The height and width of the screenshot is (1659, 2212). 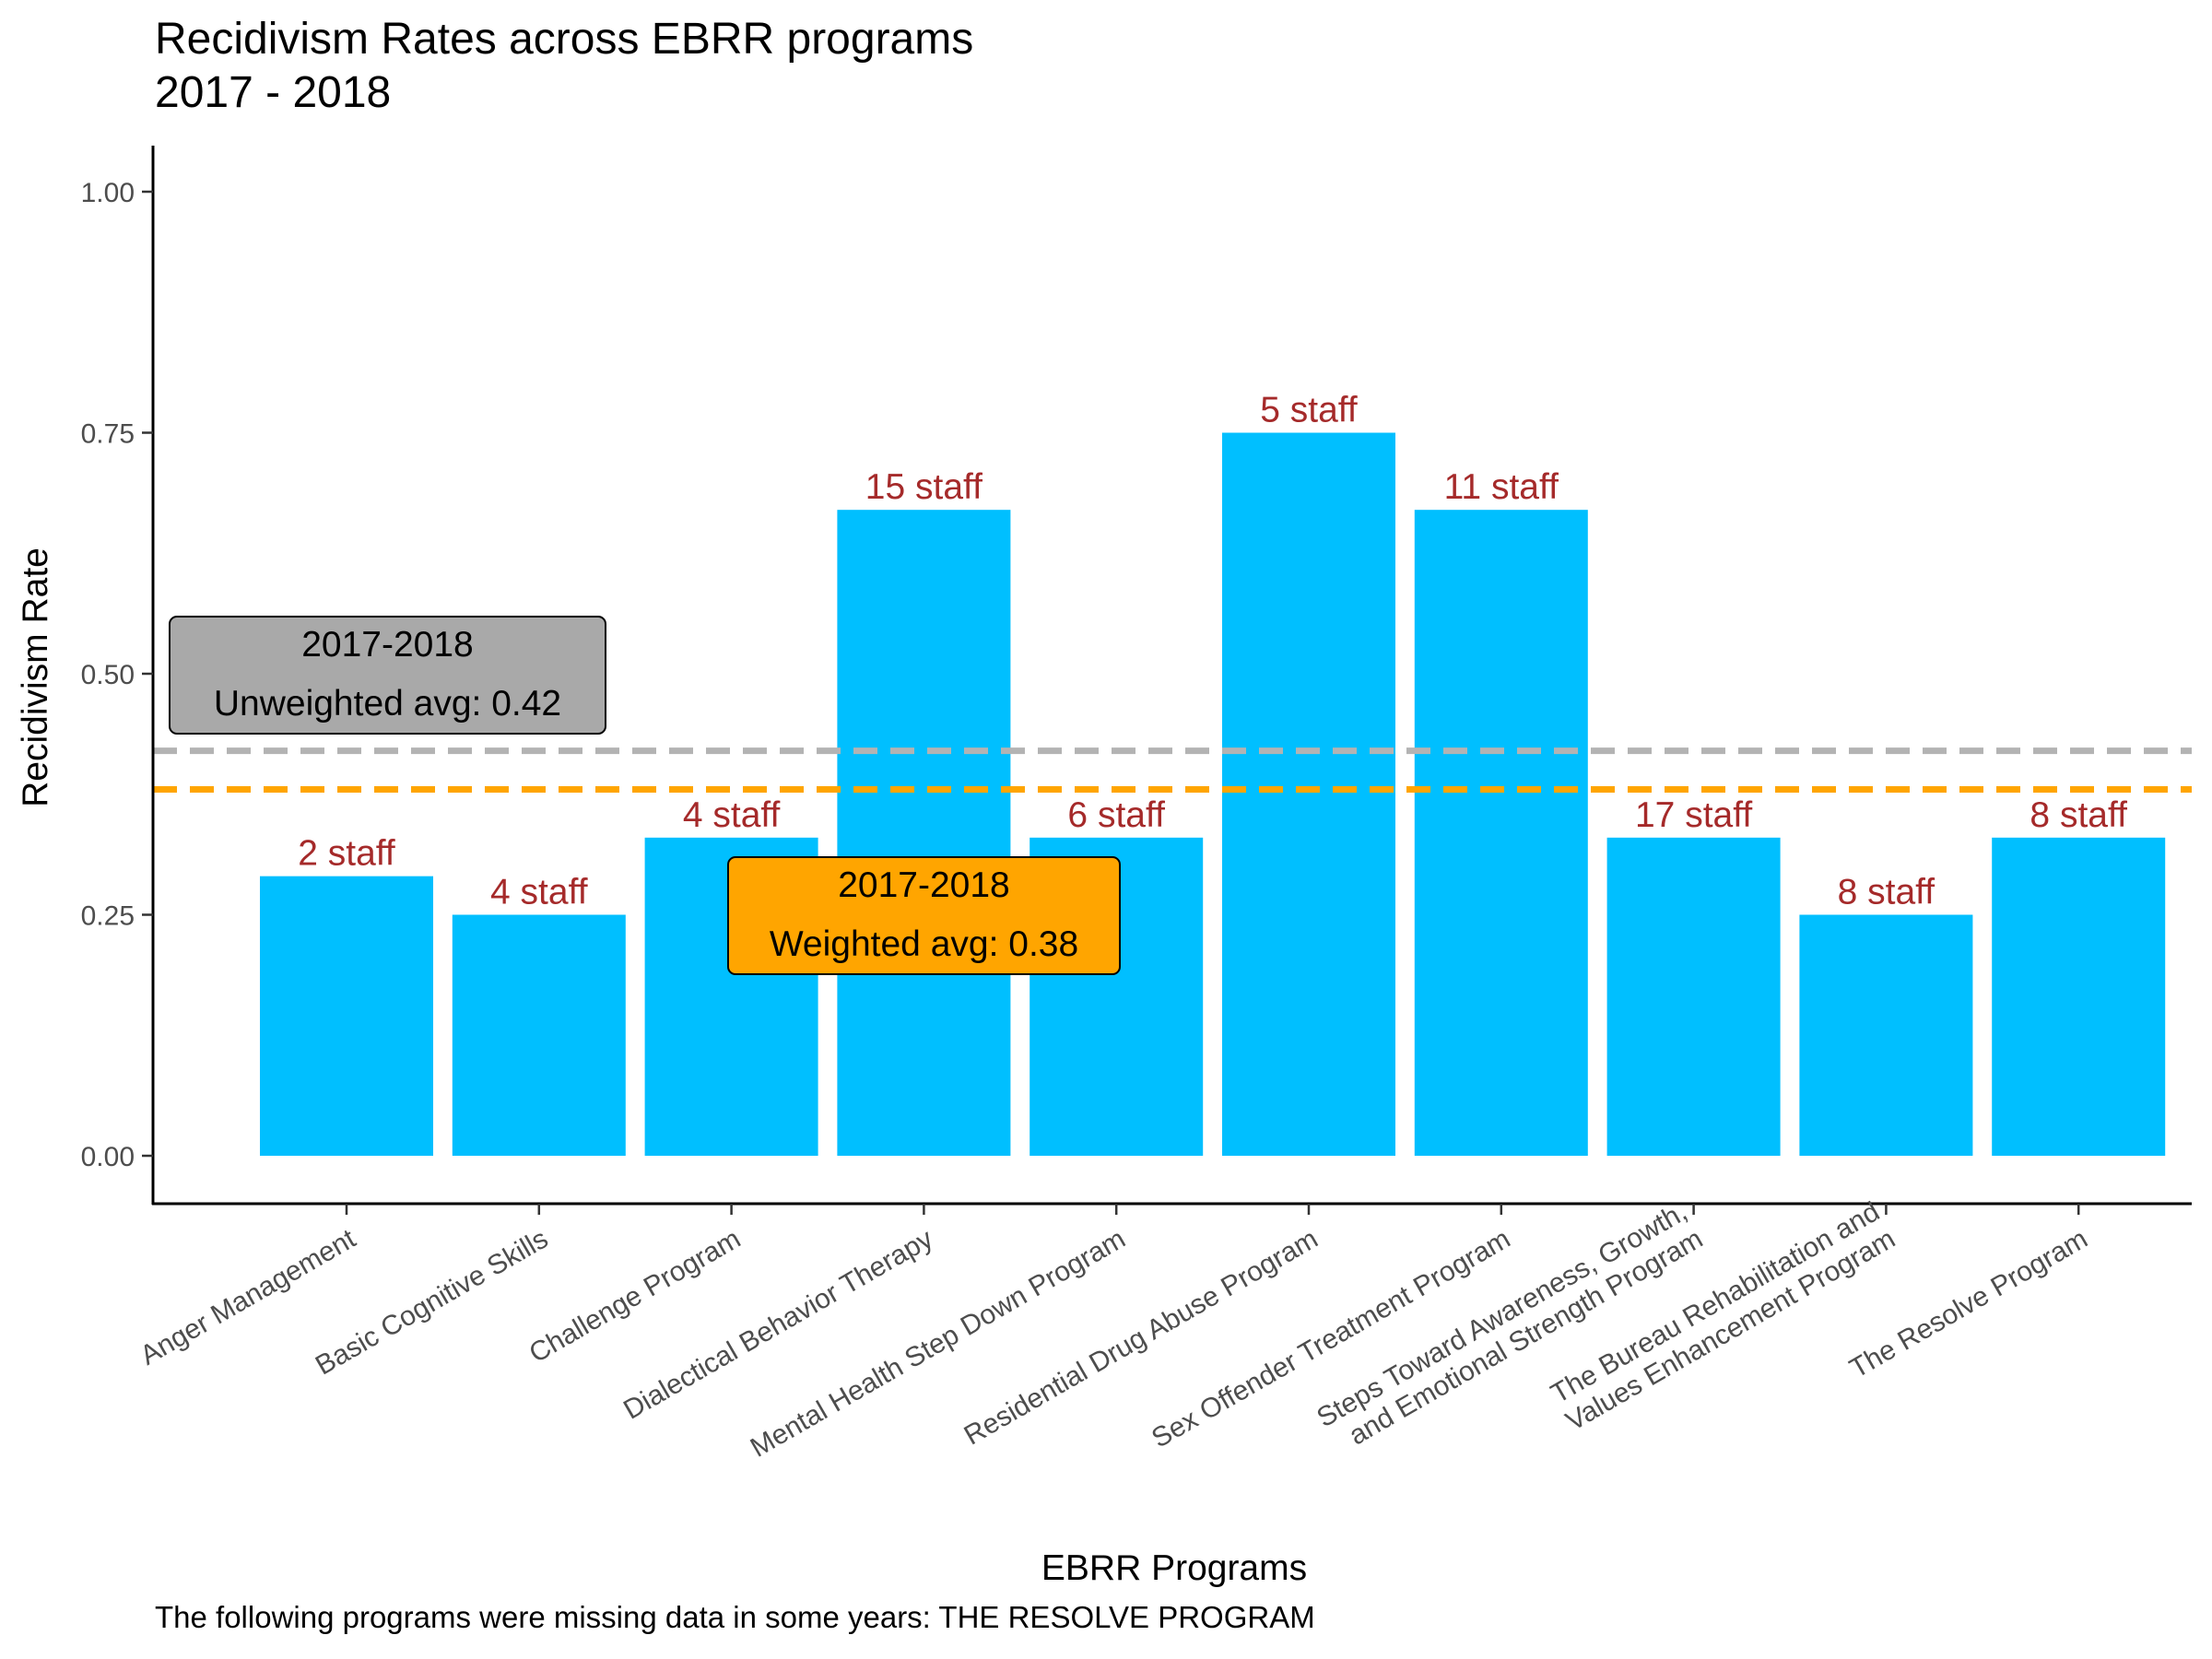 What do you see at coordinates (778, 1324) in the screenshot?
I see `x-tick-label: Dialectical Behavior Therapy` at bounding box center [778, 1324].